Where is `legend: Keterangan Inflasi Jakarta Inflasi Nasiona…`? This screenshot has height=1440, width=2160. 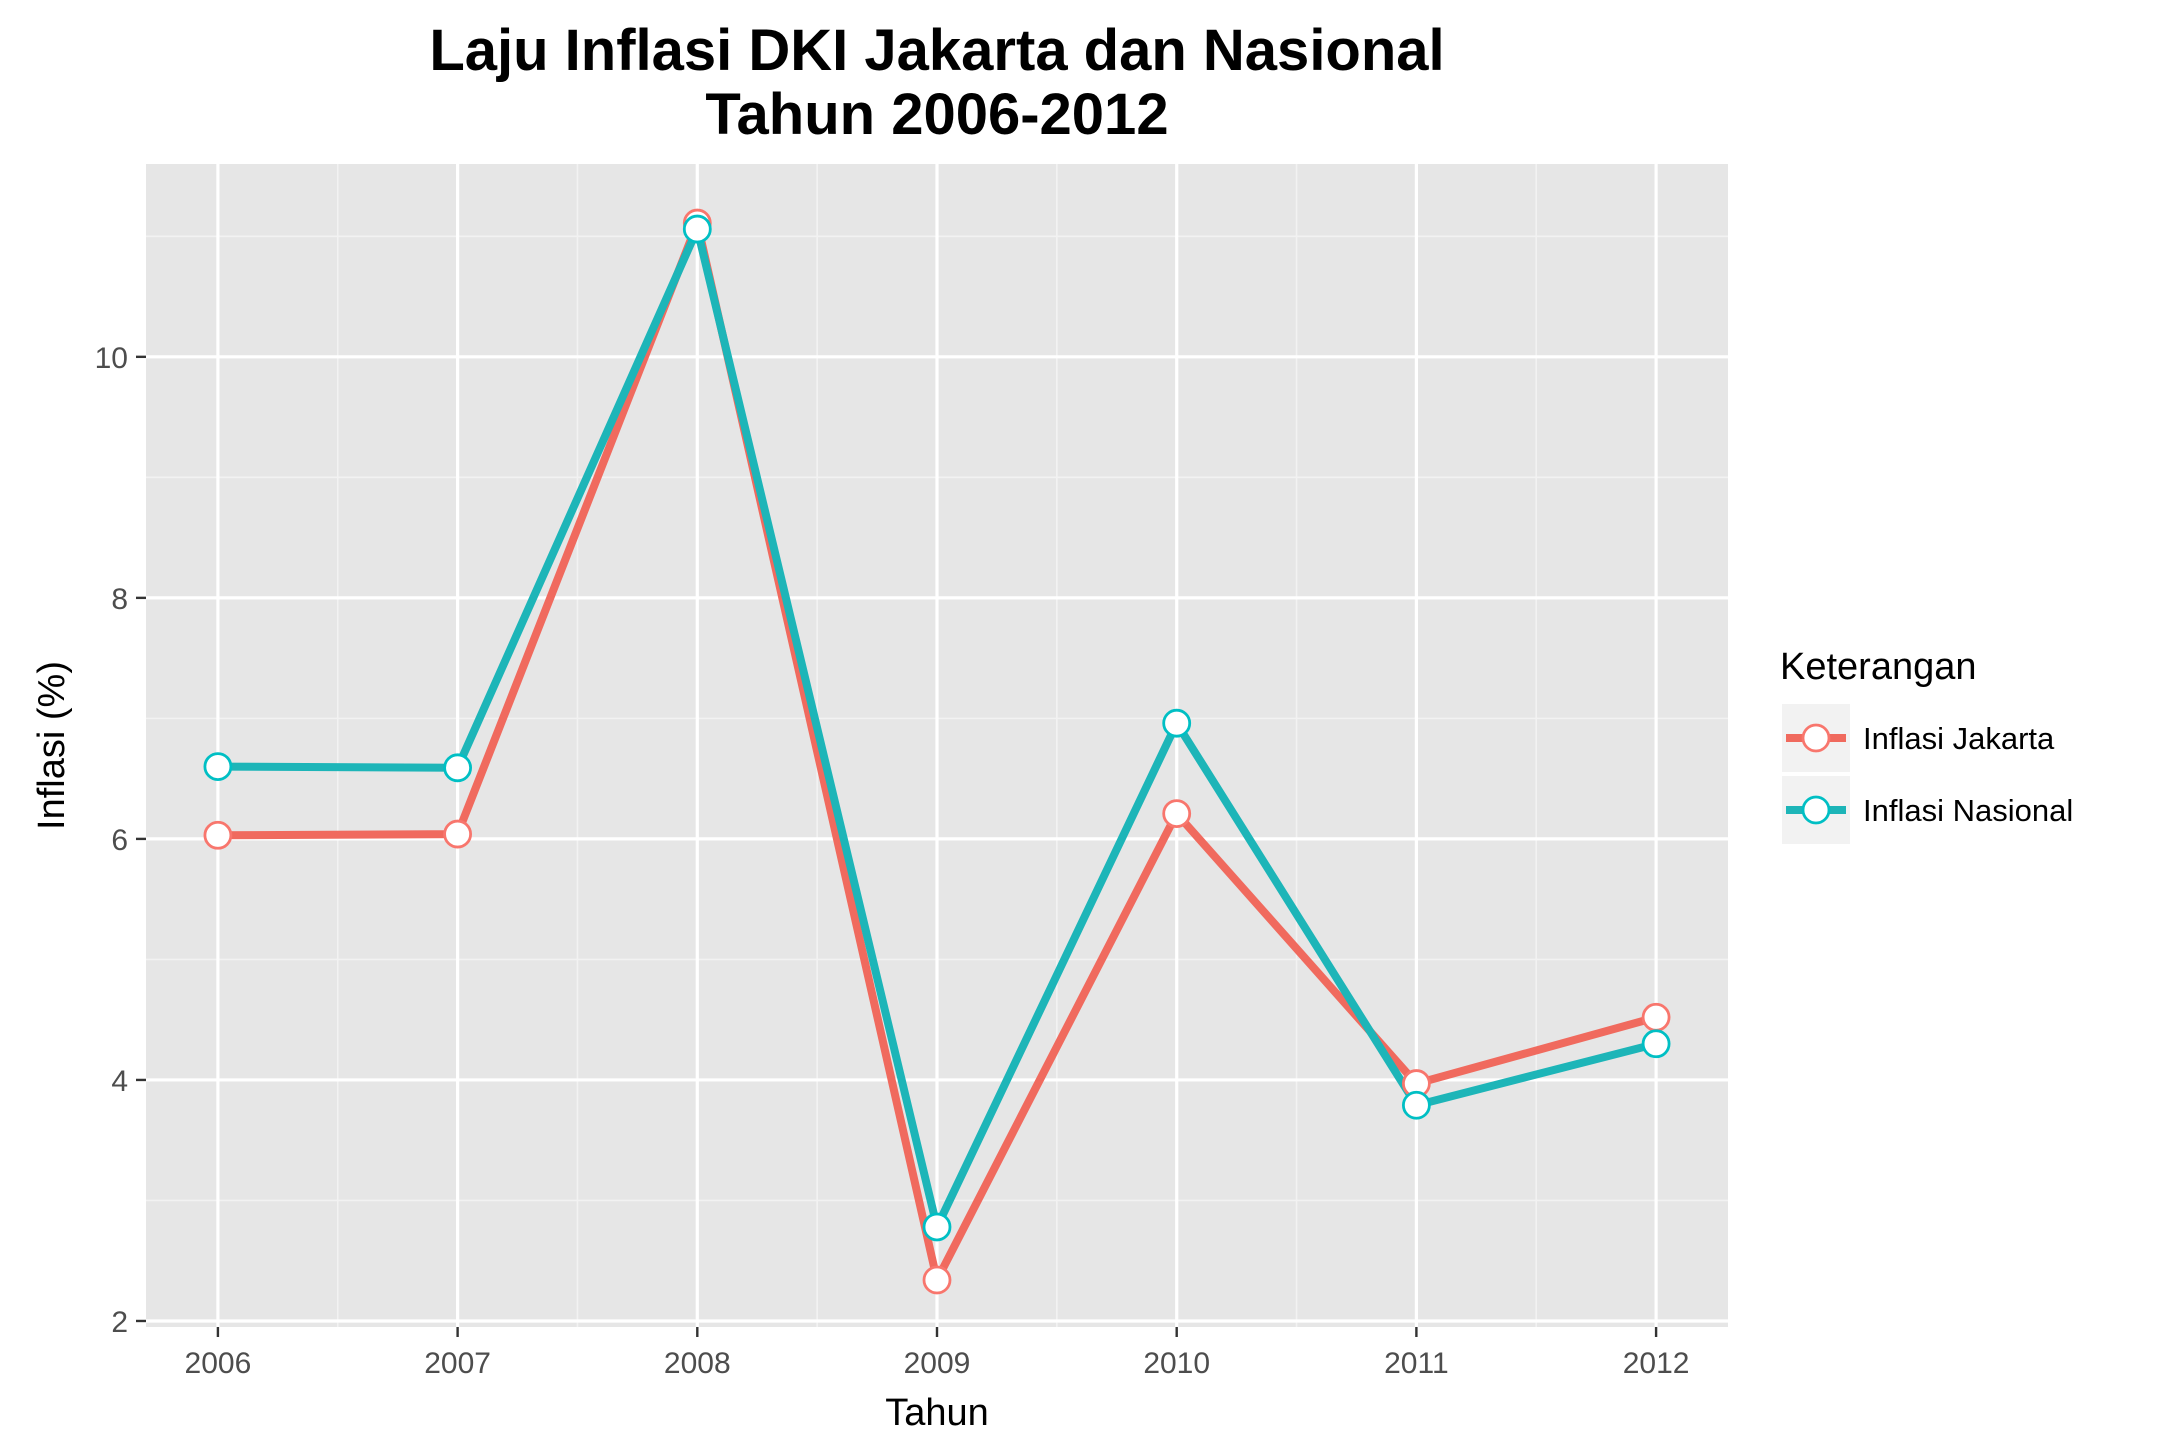
legend: Keterangan Inflasi Jakarta Inflasi Nasiona… is located at coordinates (1926, 745).